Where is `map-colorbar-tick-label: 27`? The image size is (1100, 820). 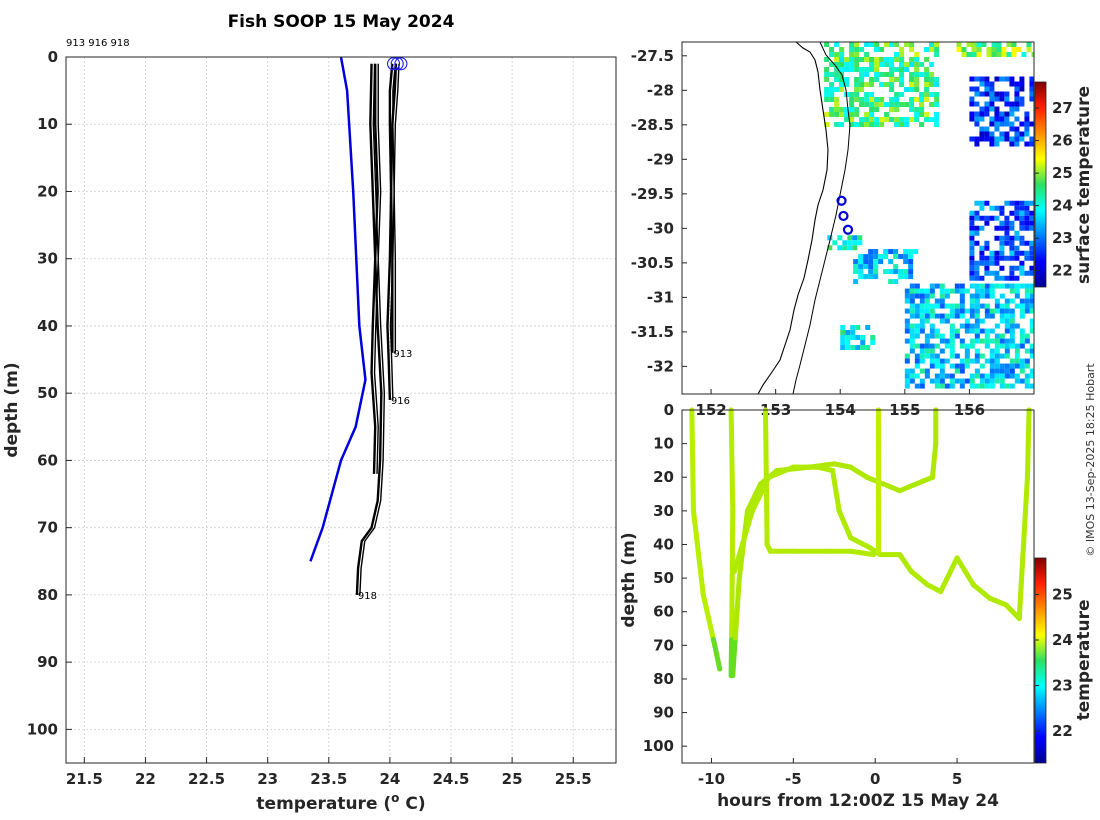 map-colorbar-tick-label: 27 is located at coordinates (1062, 108).